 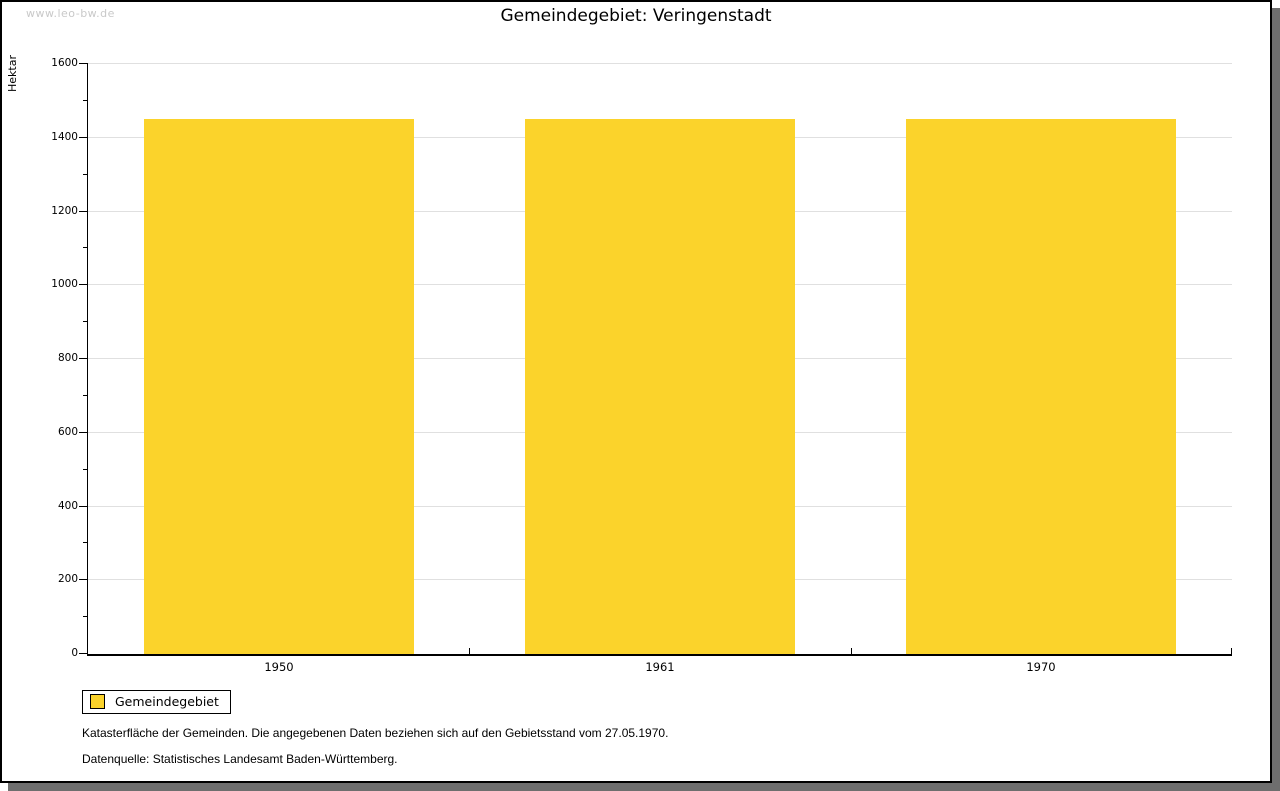 What do you see at coordinates (67, 579) in the screenshot?
I see `y-axis-tick-label: 200` at bounding box center [67, 579].